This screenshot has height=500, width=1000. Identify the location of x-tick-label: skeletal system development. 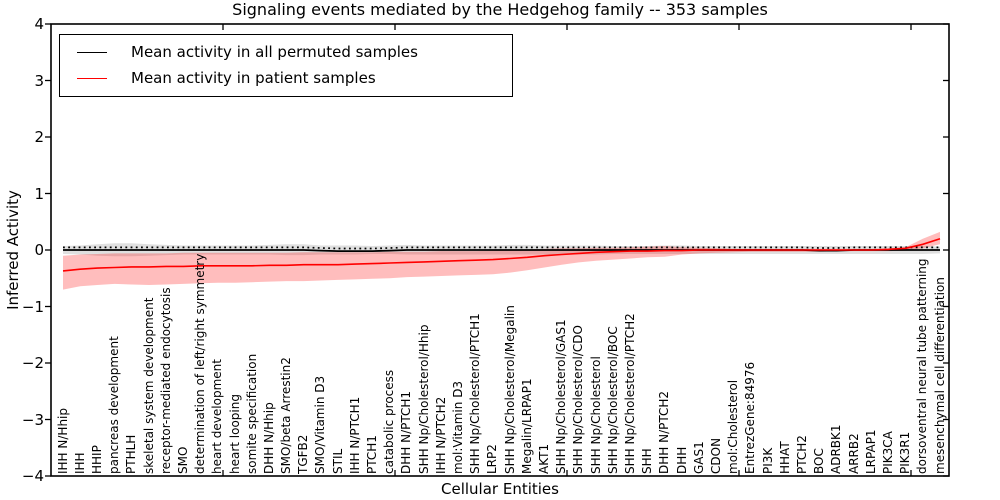
(148, 385).